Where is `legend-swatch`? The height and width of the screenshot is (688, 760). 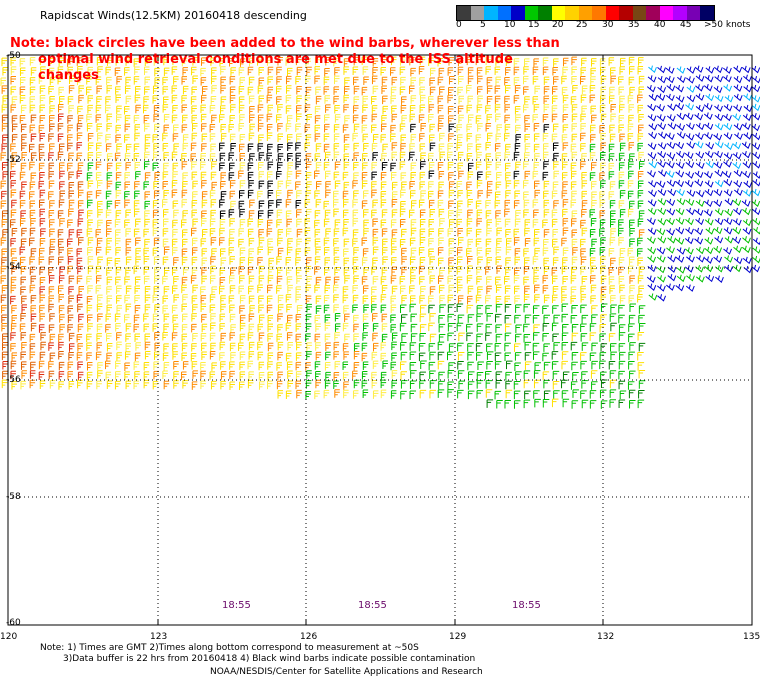
legend-swatch is located at coordinates (558, 13).